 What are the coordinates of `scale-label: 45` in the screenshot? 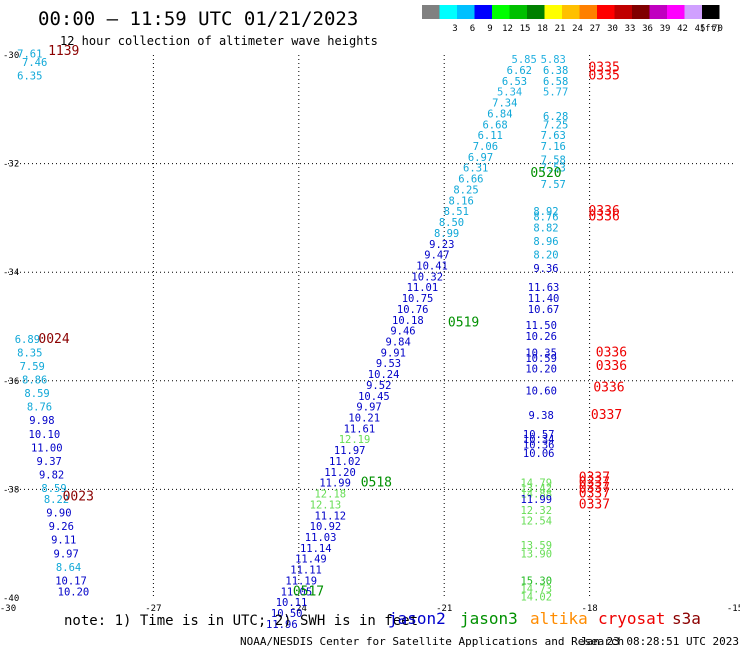 It's located at (700, 29).